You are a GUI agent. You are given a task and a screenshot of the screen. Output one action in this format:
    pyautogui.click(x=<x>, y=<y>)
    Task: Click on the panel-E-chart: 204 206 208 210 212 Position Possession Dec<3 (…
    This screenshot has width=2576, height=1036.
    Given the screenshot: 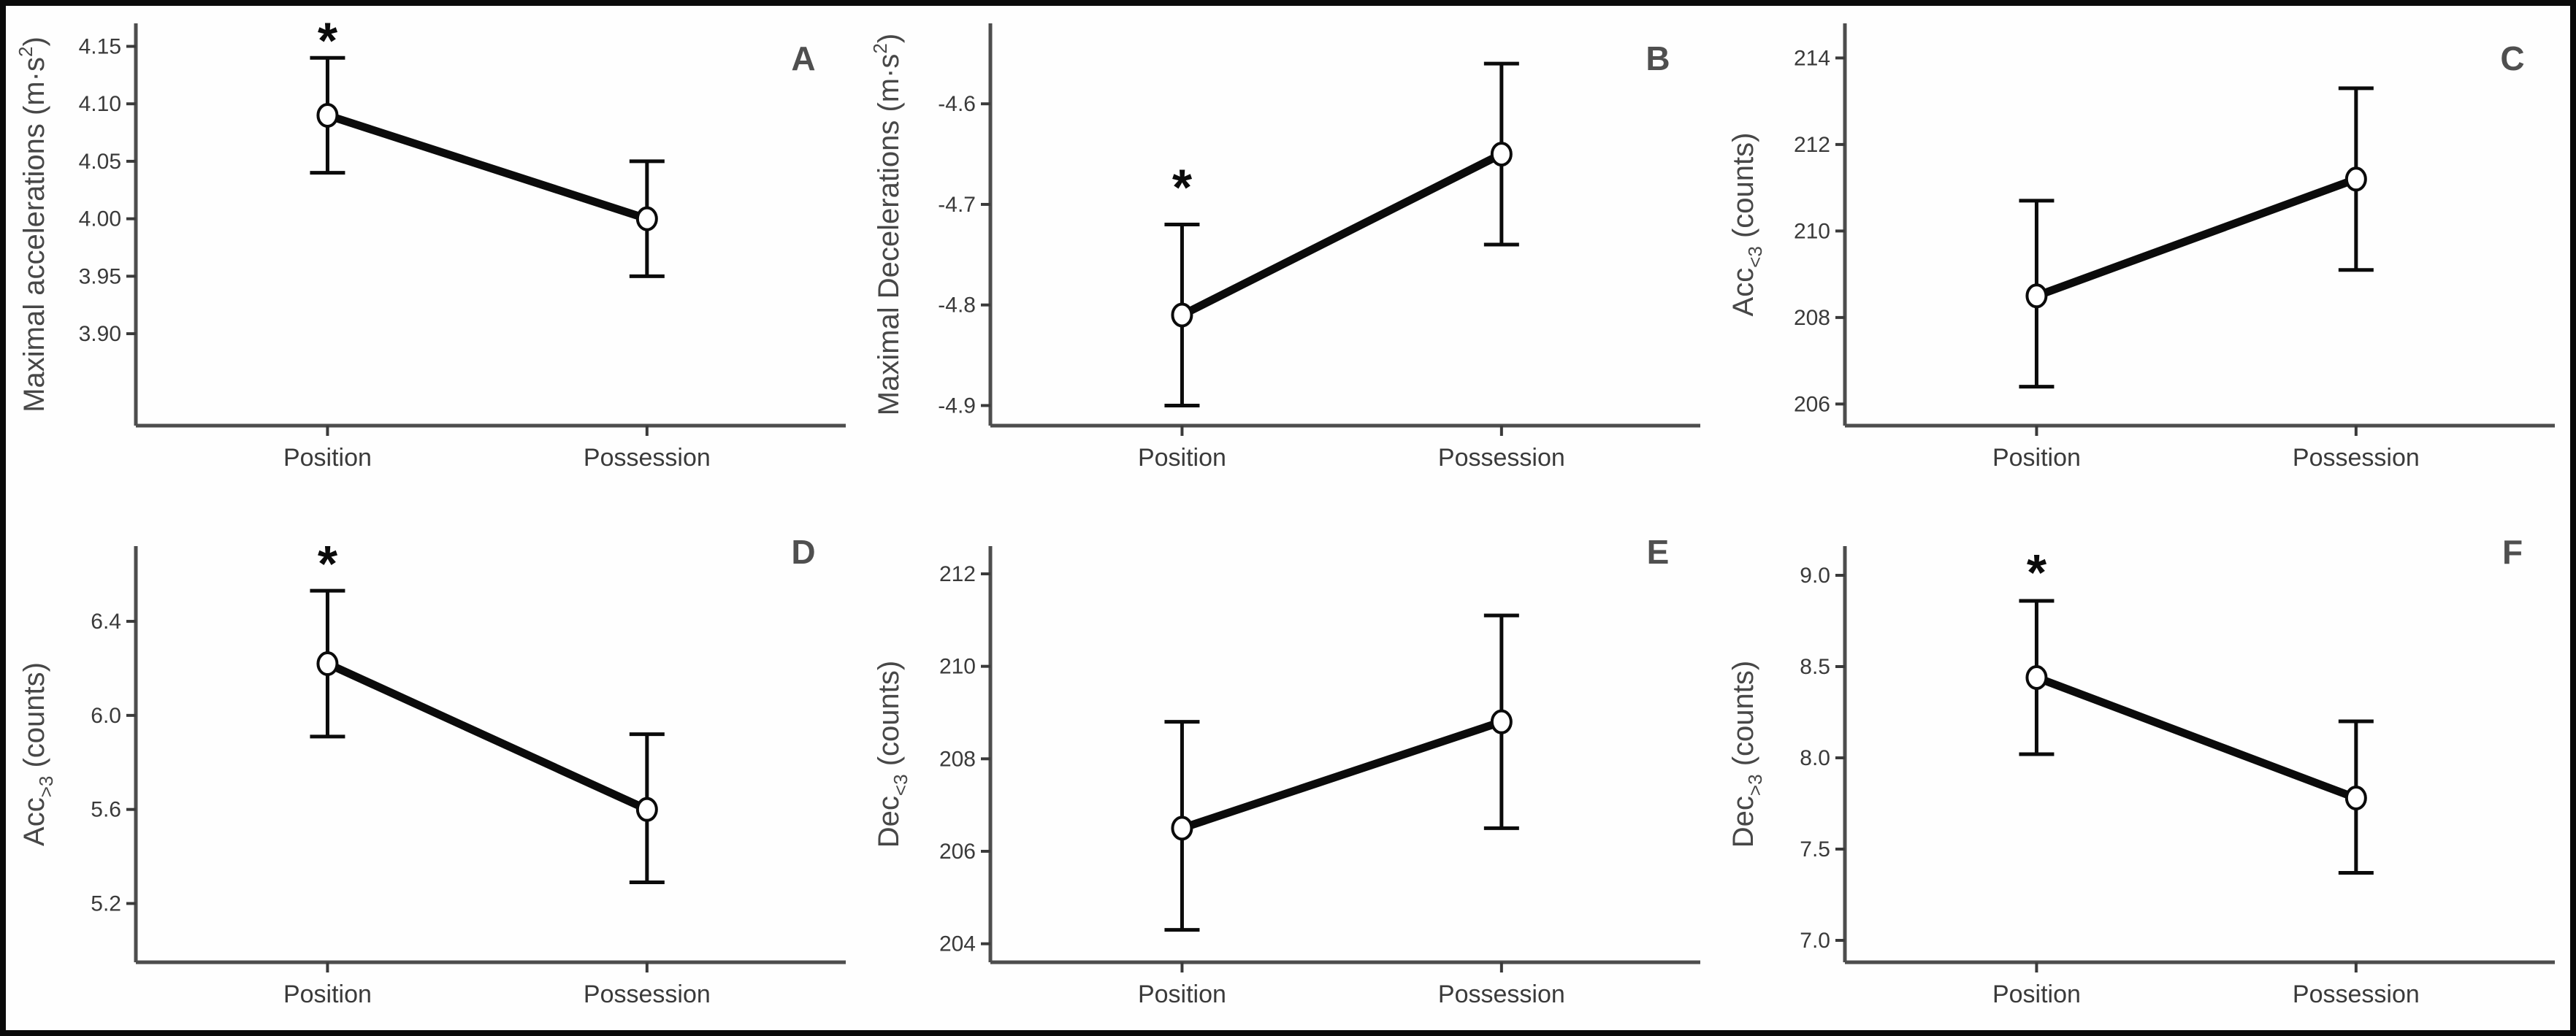 What is the action you would take?
    pyautogui.click(x=1286, y=770)
    